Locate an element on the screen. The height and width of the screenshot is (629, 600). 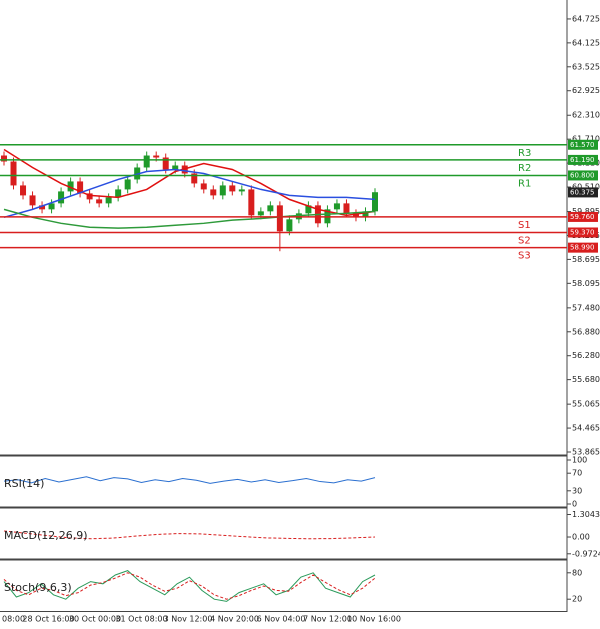
last-price-label: 60.375 is located at coordinates (582, 192).